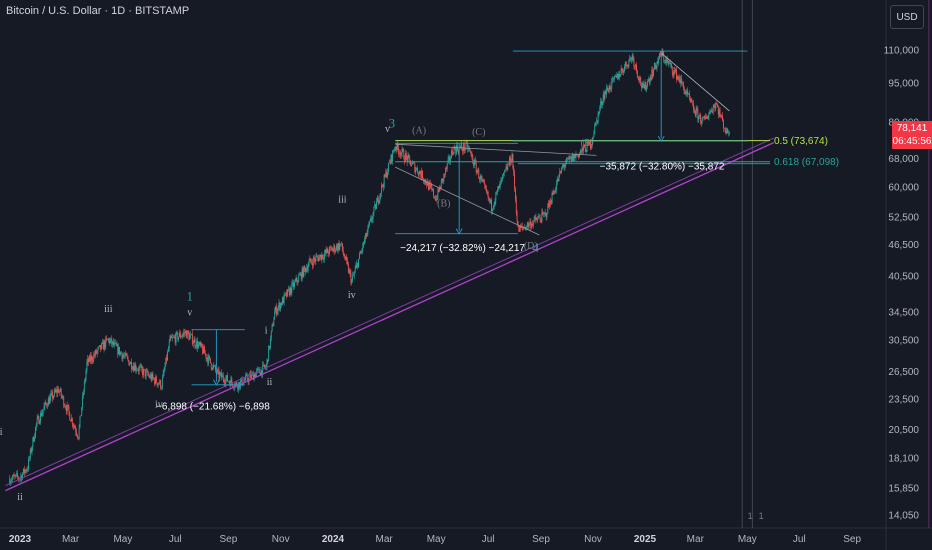 The height and width of the screenshot is (550, 932). I want to click on last-price: 78,141, so click(912, 128).